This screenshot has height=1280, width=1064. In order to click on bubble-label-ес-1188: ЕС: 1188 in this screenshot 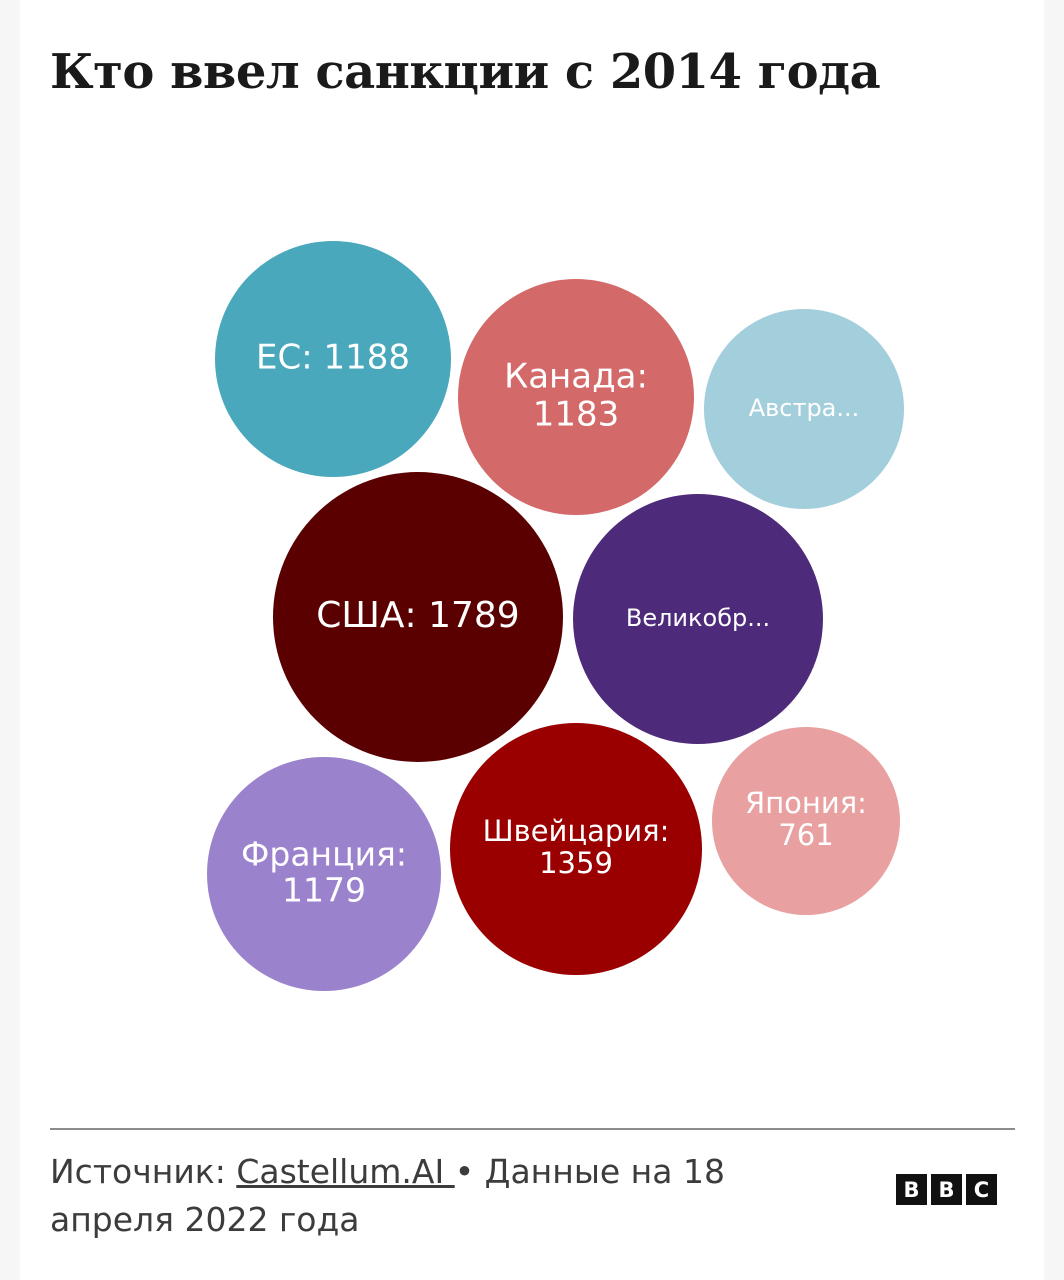, I will do `click(333, 358)`.